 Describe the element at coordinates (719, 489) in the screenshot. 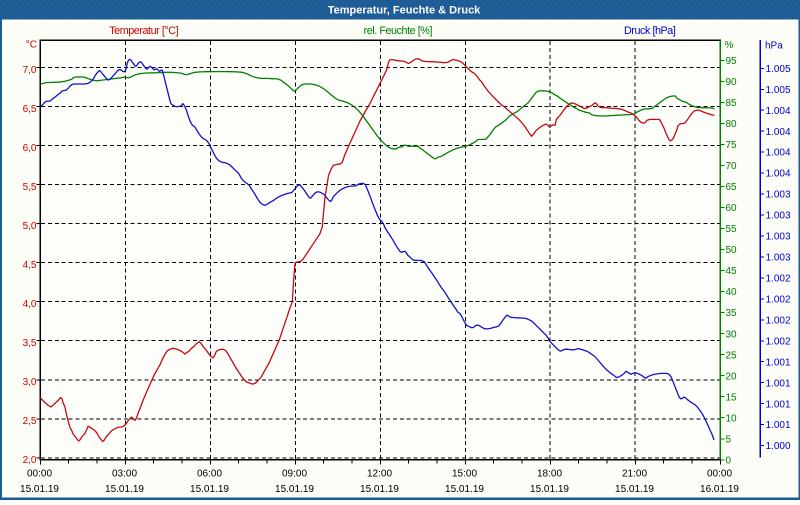

I see `svg-text: 16.01.19` at that location.